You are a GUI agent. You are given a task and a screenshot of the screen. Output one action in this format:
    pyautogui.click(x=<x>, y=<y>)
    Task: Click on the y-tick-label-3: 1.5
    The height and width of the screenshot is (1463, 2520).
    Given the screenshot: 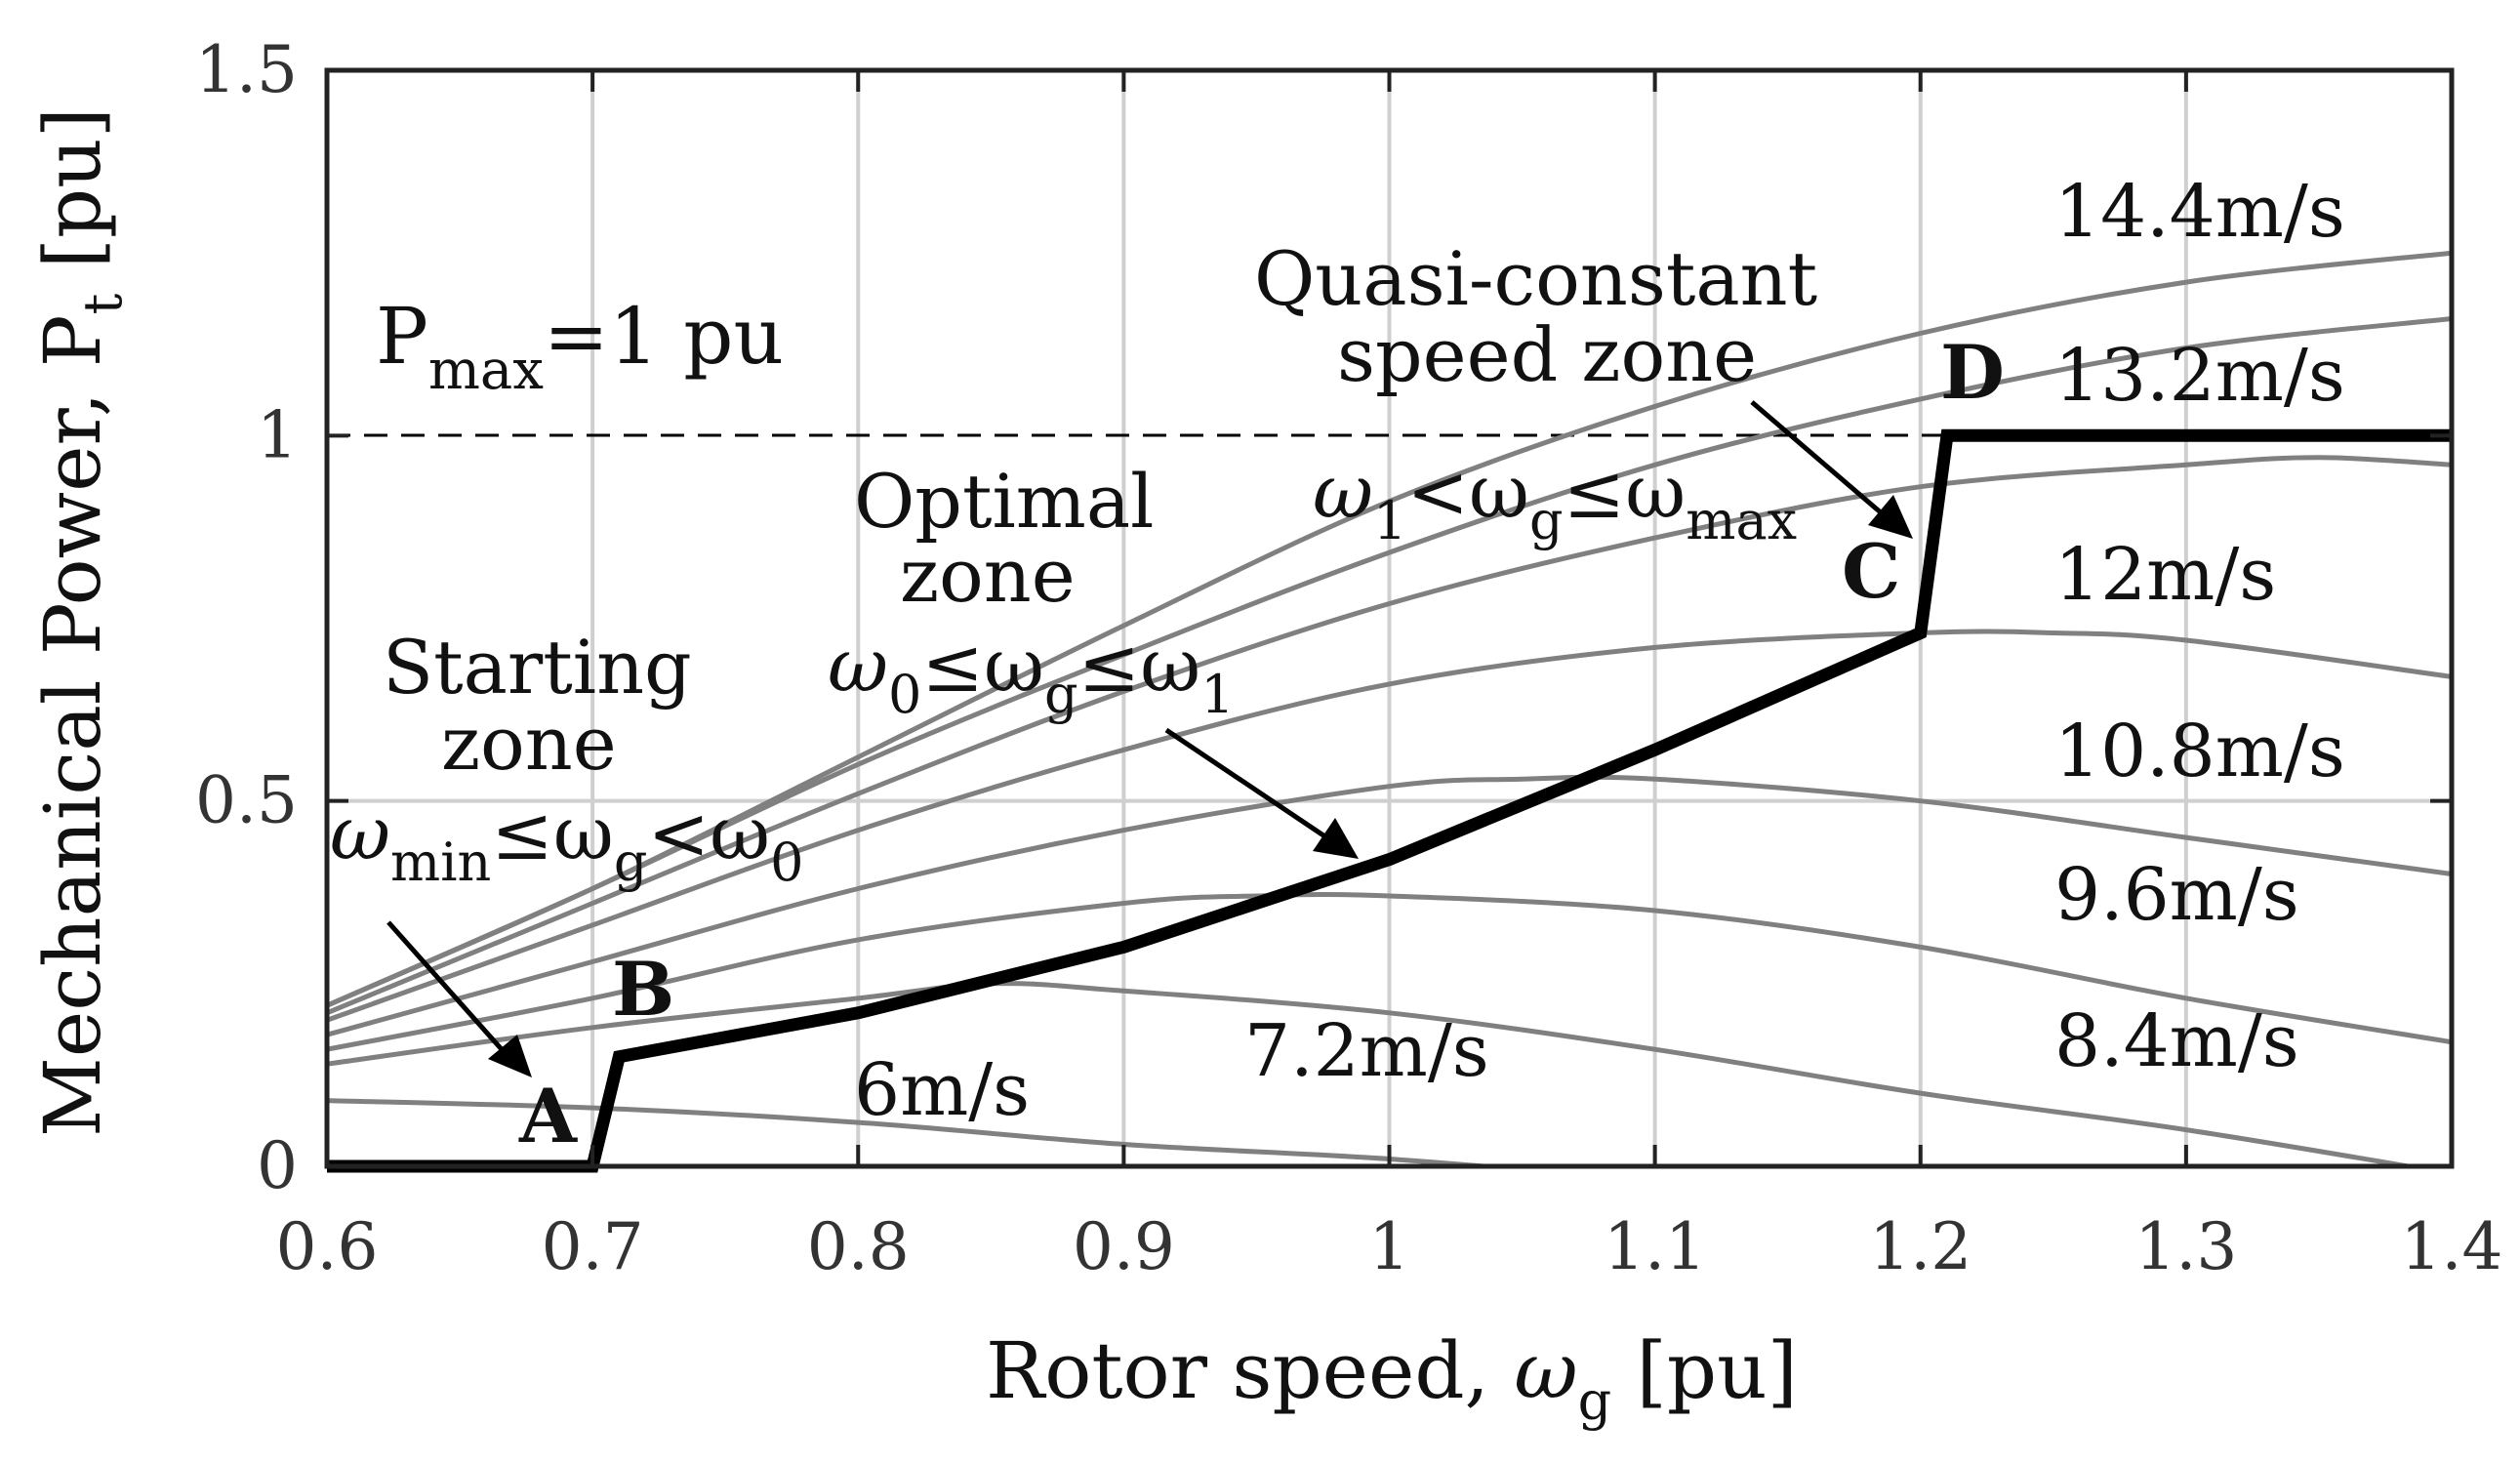 What is the action you would take?
    pyautogui.click(x=246, y=69)
    